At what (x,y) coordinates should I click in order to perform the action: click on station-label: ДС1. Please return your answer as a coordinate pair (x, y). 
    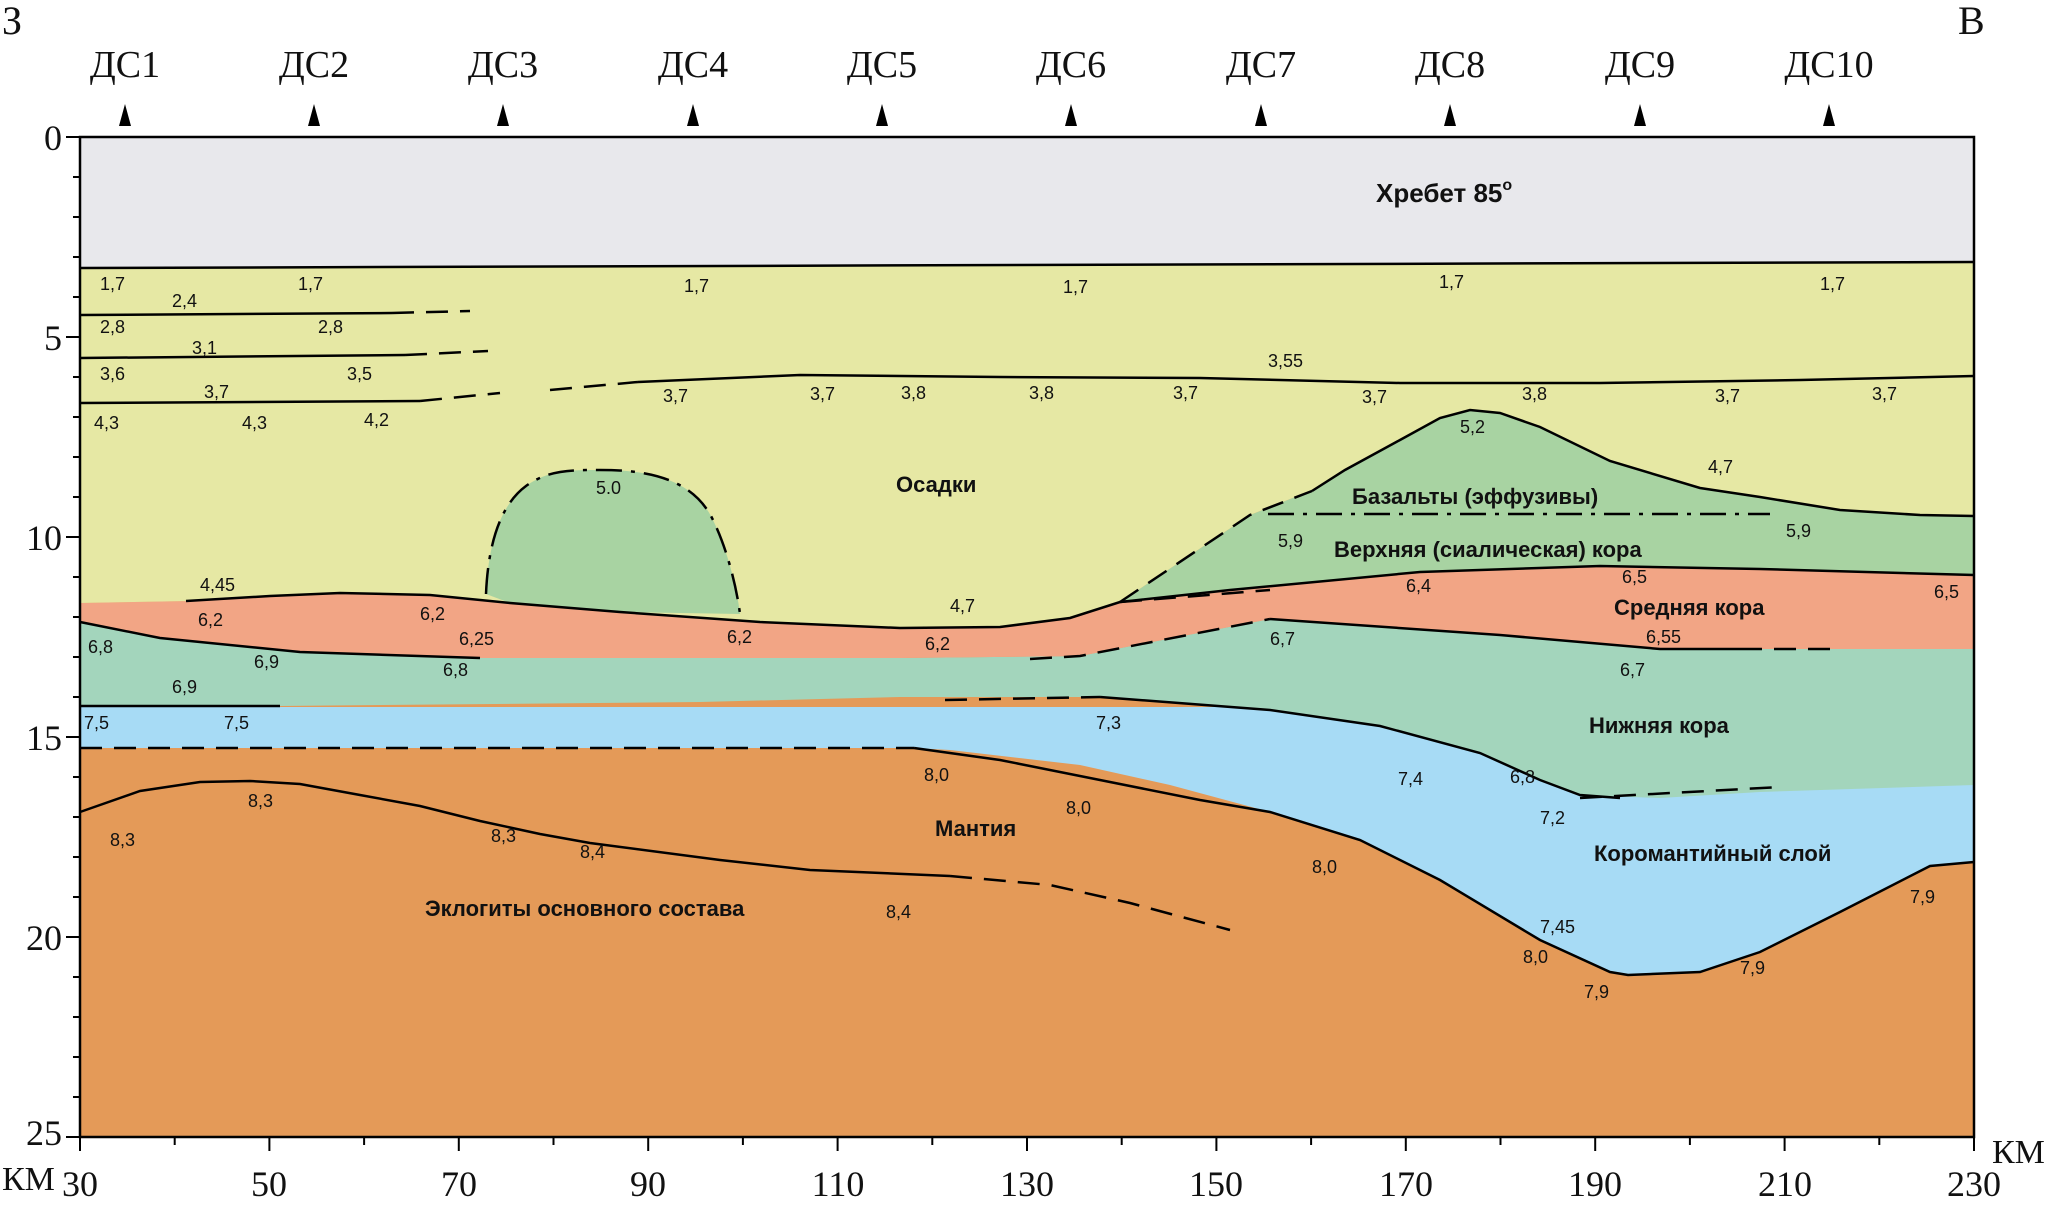
    Looking at the image, I should click on (125, 65).